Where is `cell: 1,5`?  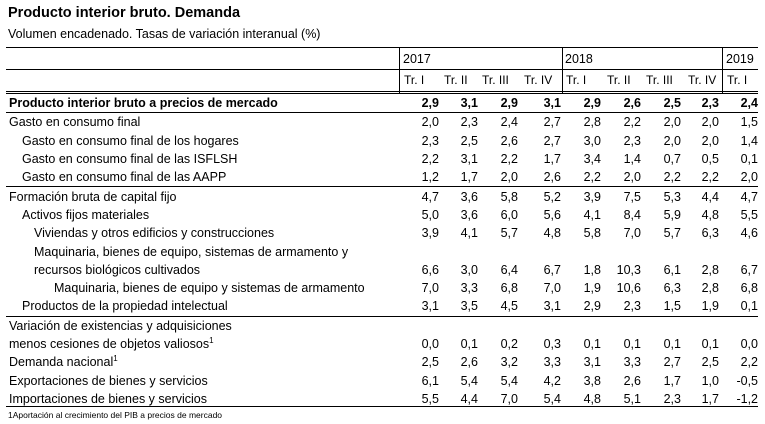
cell: 1,5 is located at coordinates (672, 306).